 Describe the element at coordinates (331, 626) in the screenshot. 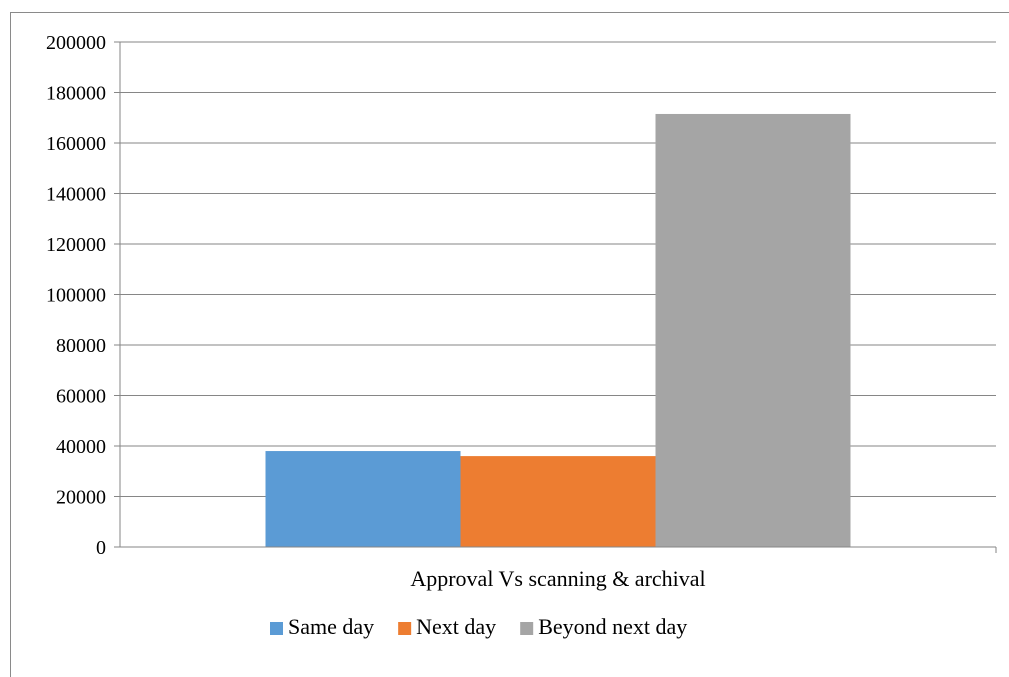

I see `legend-label: Same day` at that location.